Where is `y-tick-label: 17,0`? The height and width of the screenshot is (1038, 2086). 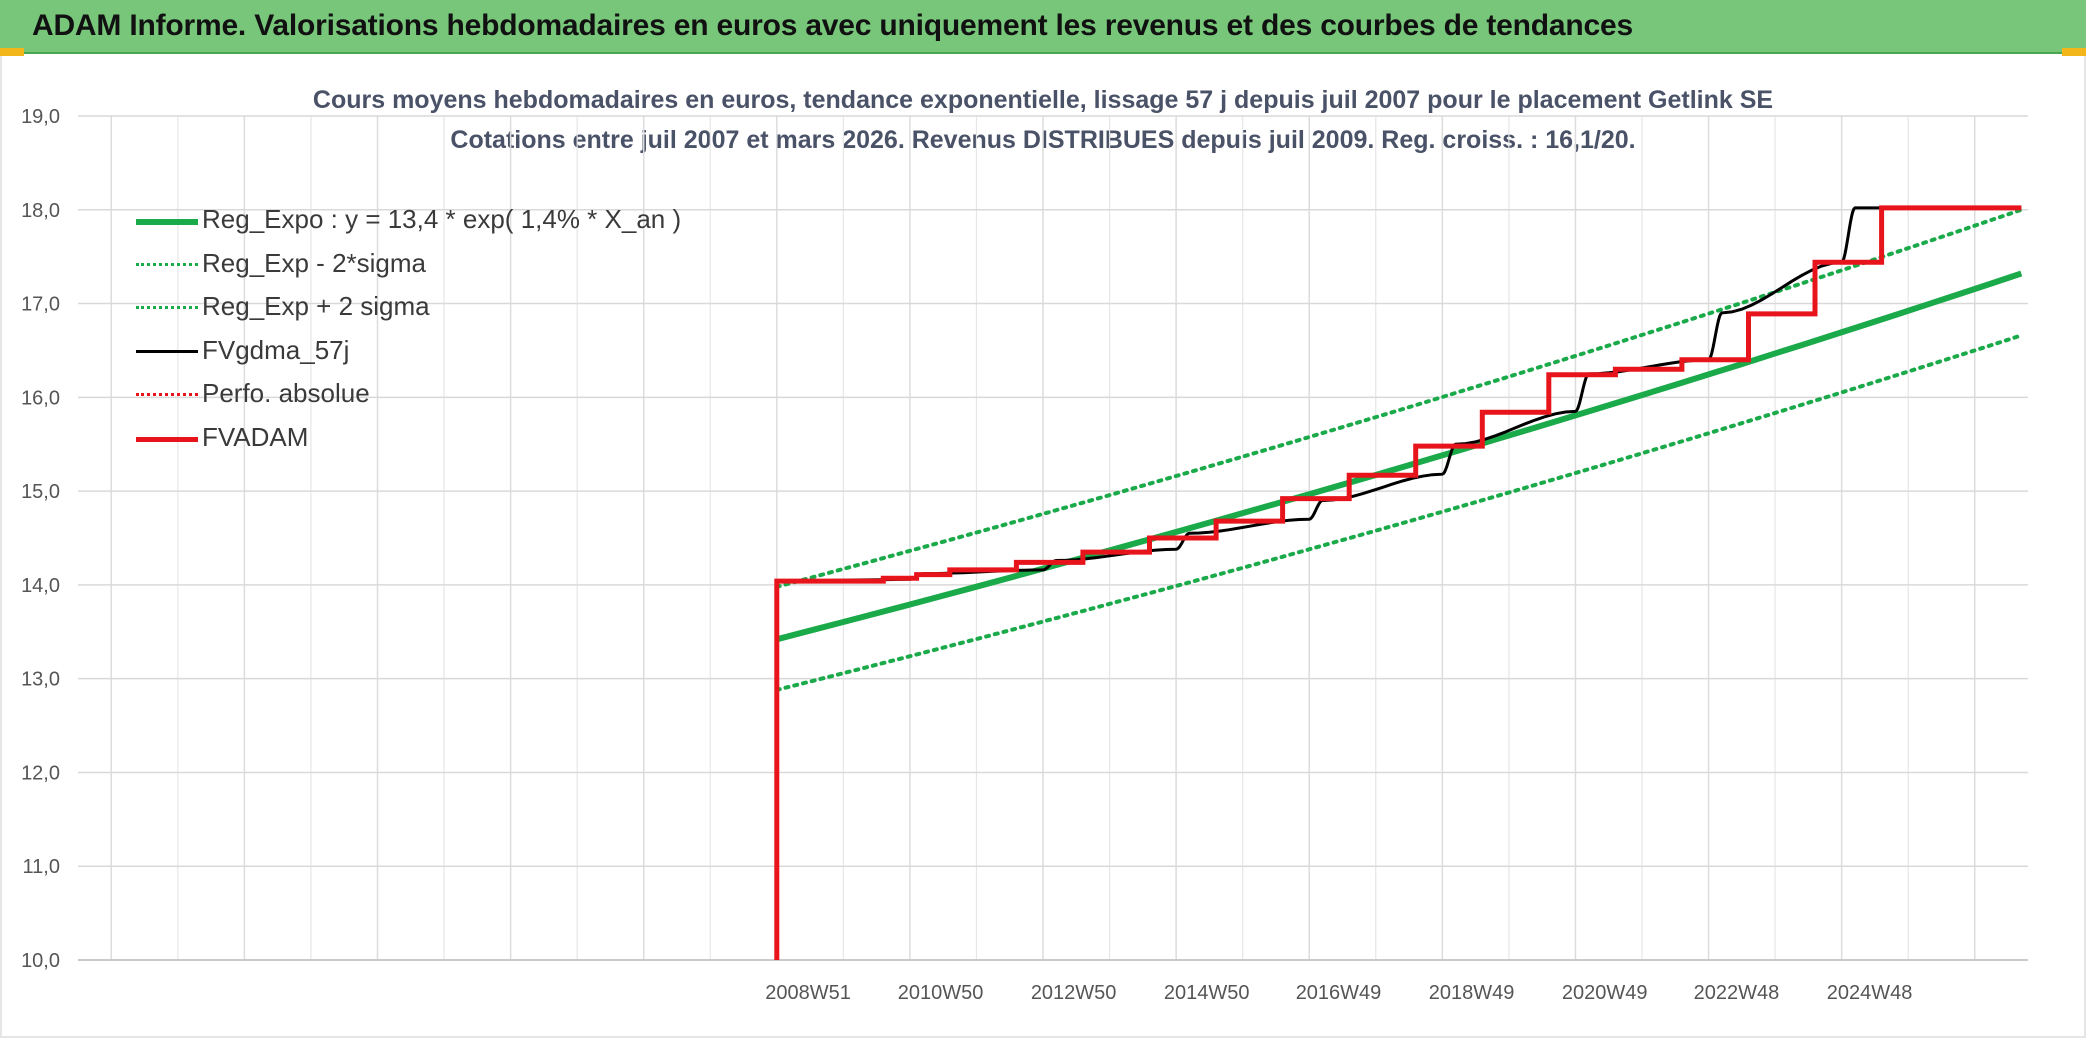
y-tick-label: 17,0 is located at coordinates (40, 305).